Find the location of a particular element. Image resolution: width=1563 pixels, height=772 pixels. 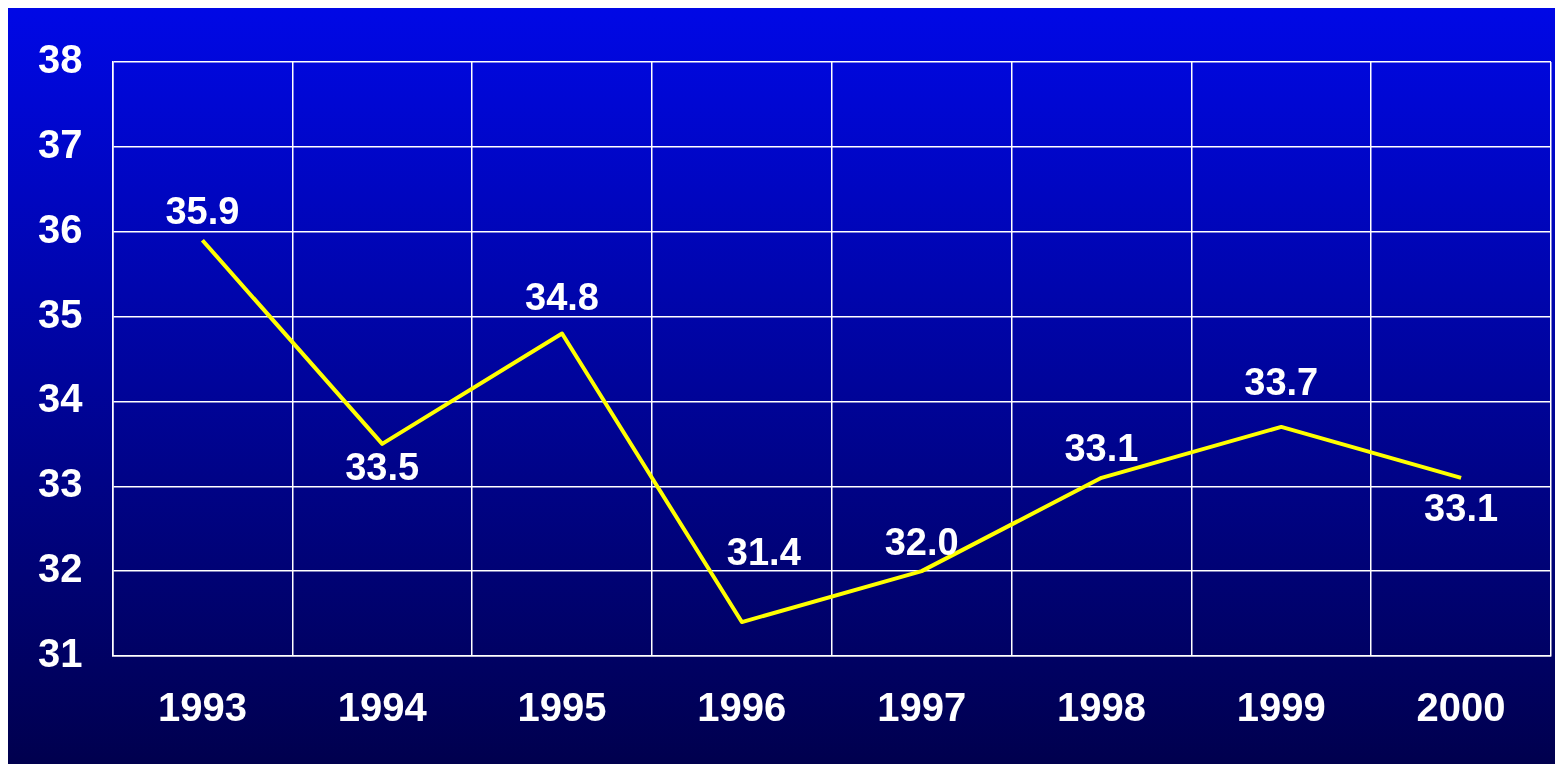

x-tick-label: 1994 is located at coordinates (382, 707).